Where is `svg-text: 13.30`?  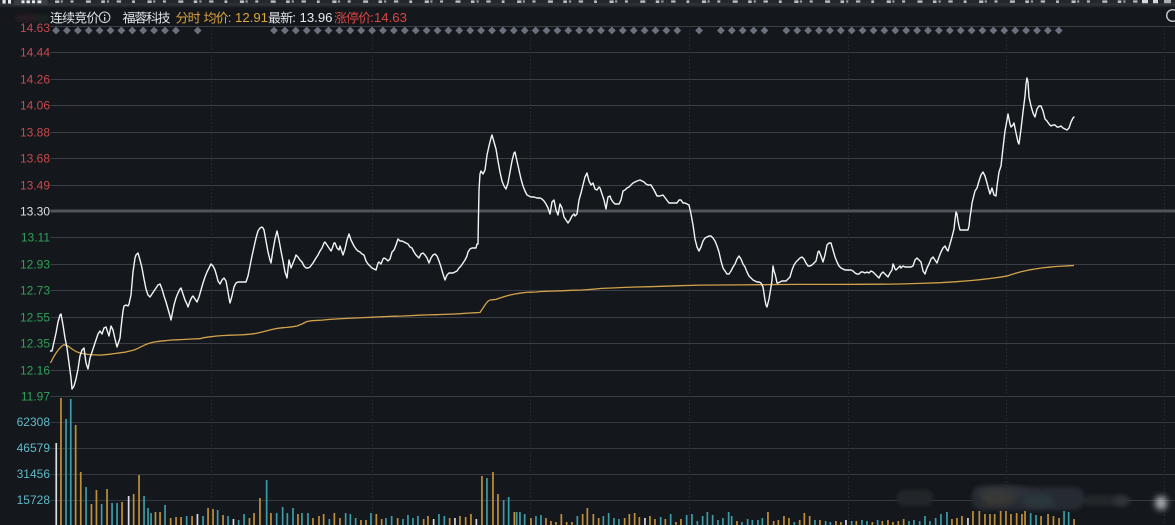 svg-text: 13.30 is located at coordinates (35, 212).